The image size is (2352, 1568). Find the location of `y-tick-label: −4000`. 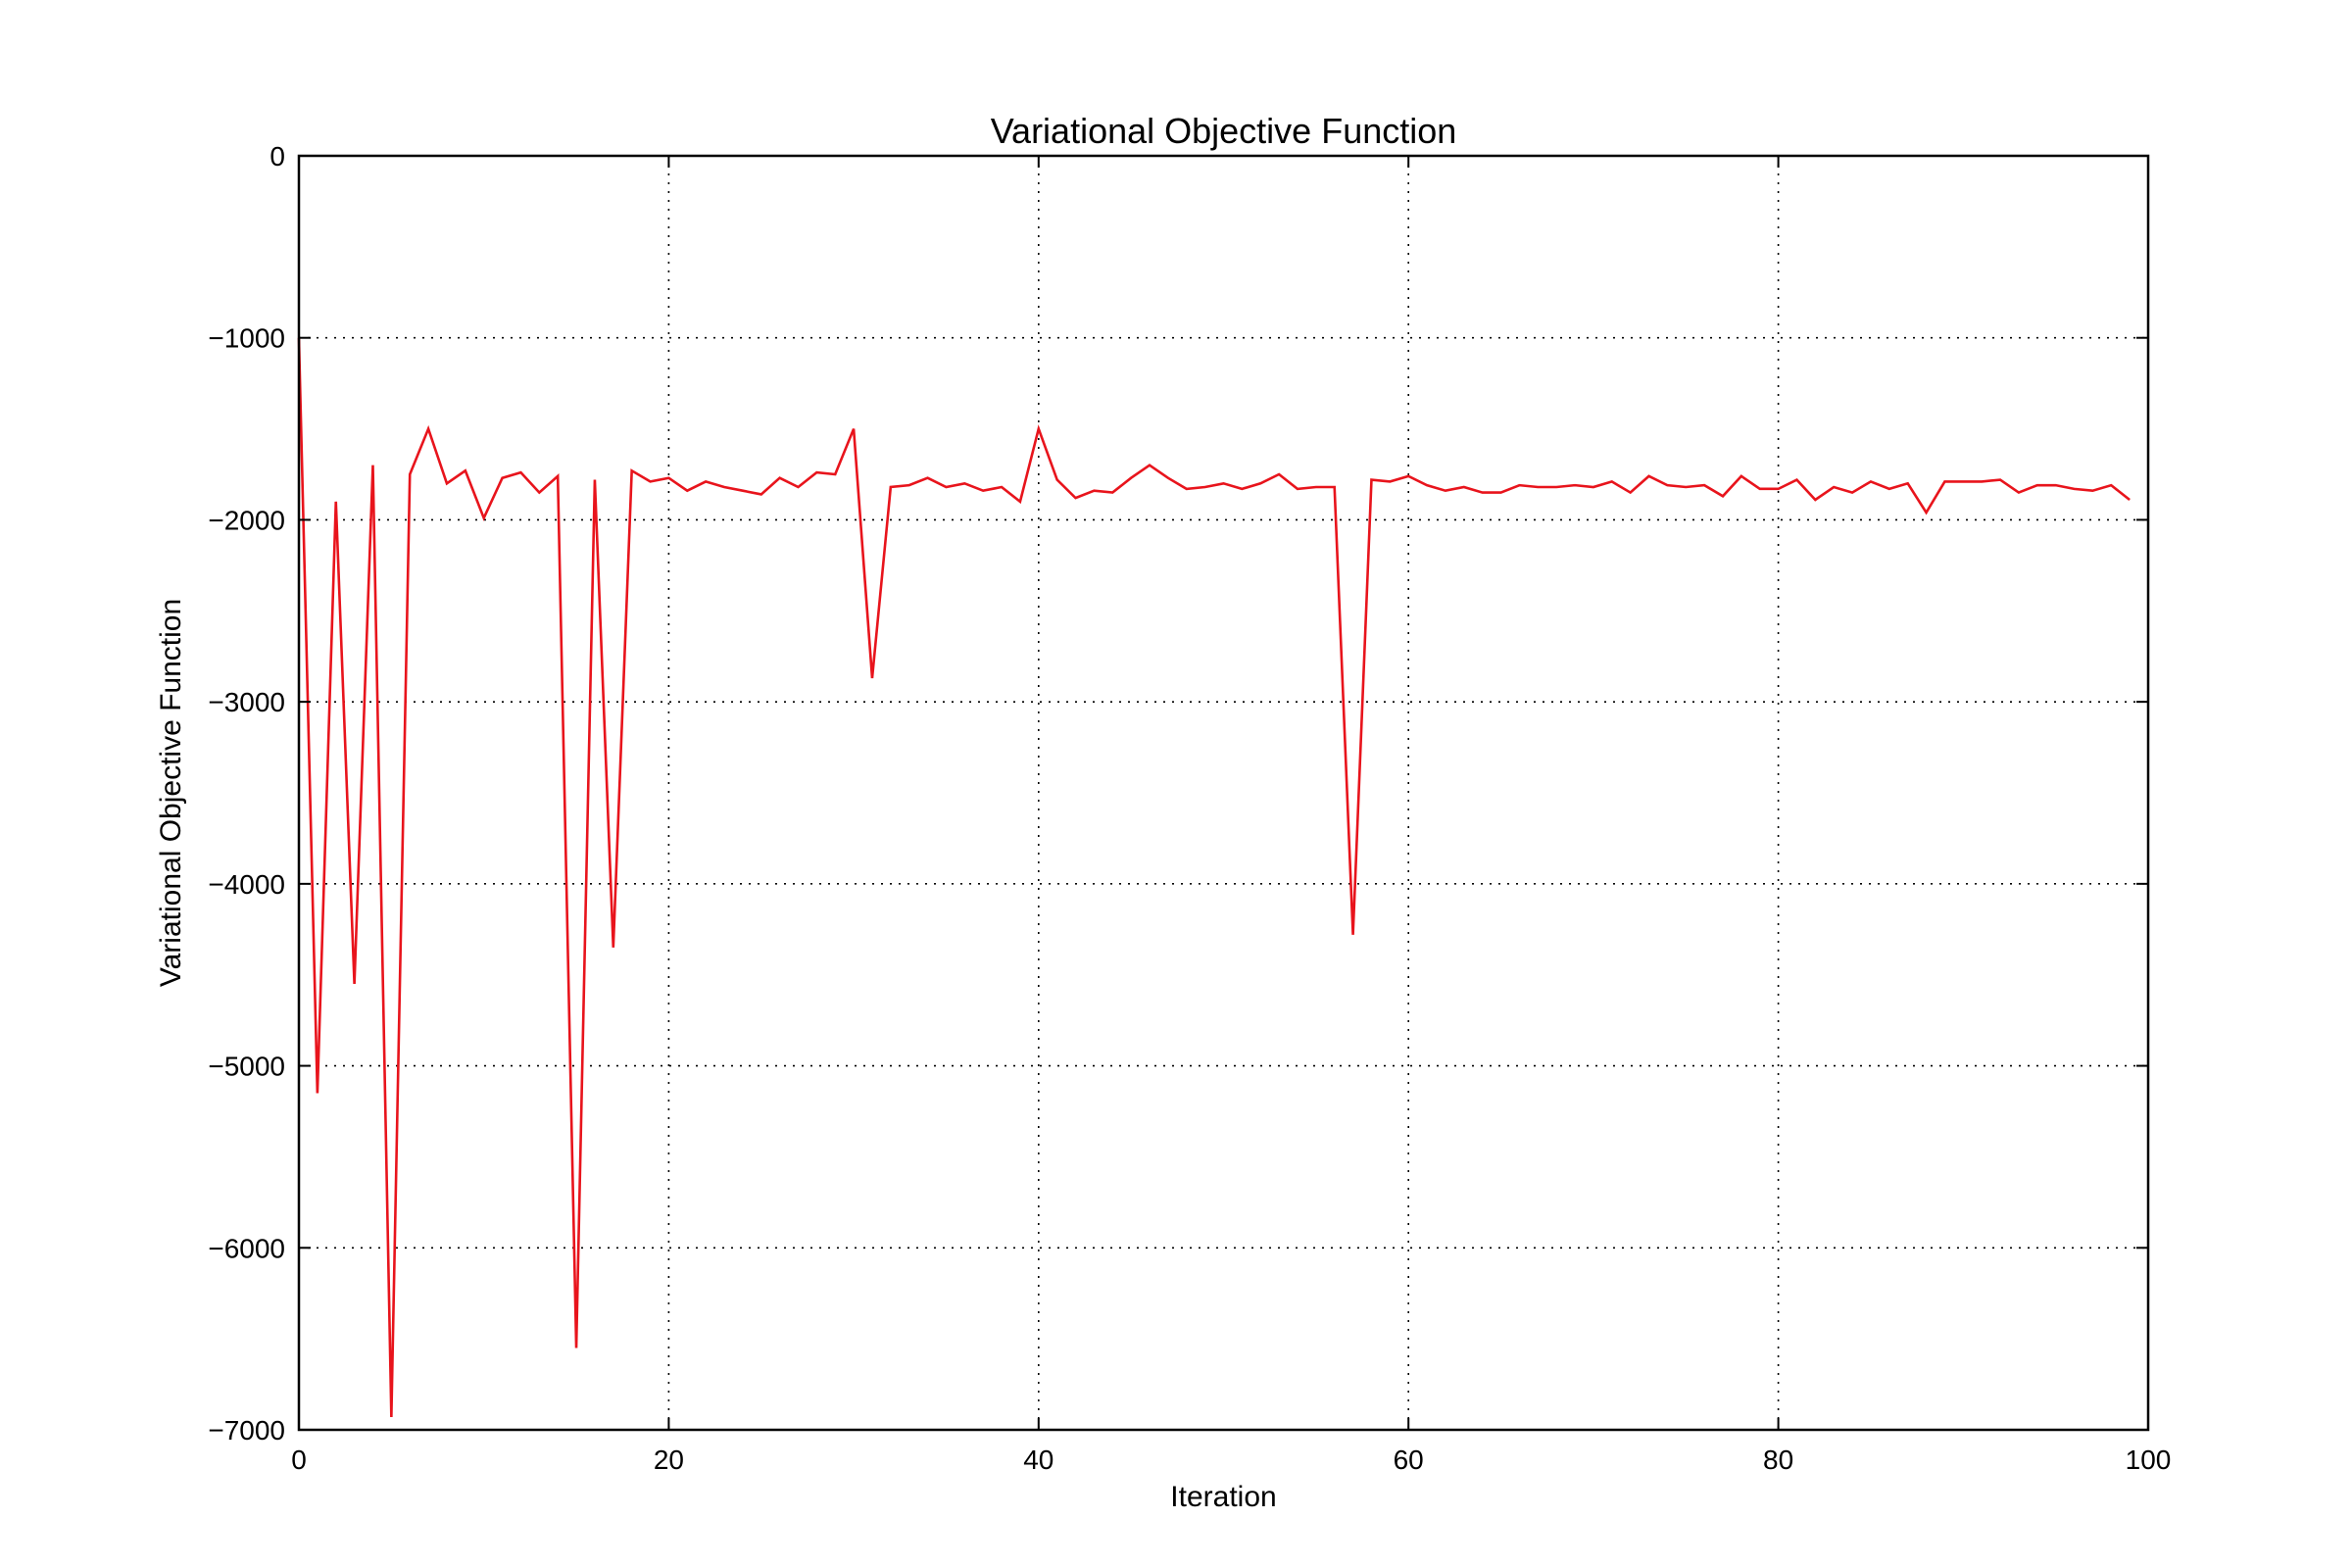

y-tick-label: −4000 is located at coordinates (246, 884).